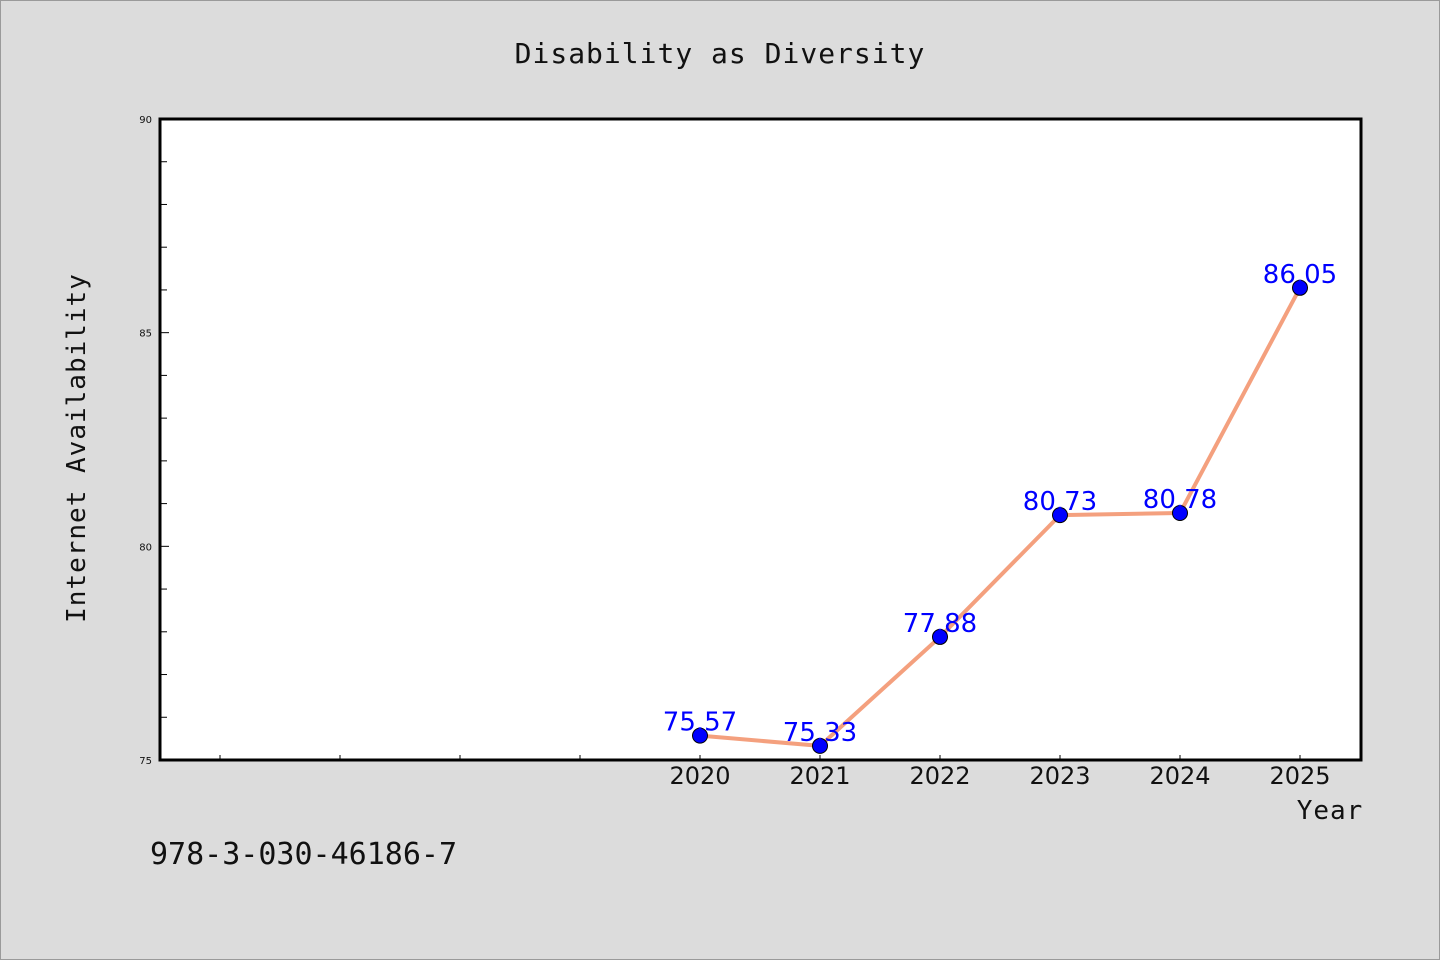  Describe the element at coordinates (145, 761) in the screenshot. I see `y-tick-label: 75` at that location.